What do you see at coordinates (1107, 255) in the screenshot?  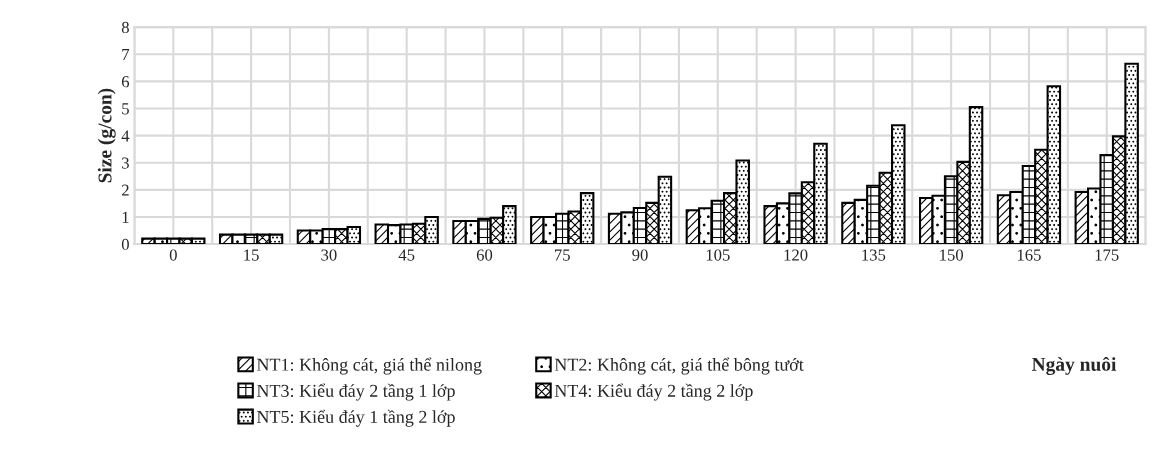 I see `x-tick-label: 175` at bounding box center [1107, 255].